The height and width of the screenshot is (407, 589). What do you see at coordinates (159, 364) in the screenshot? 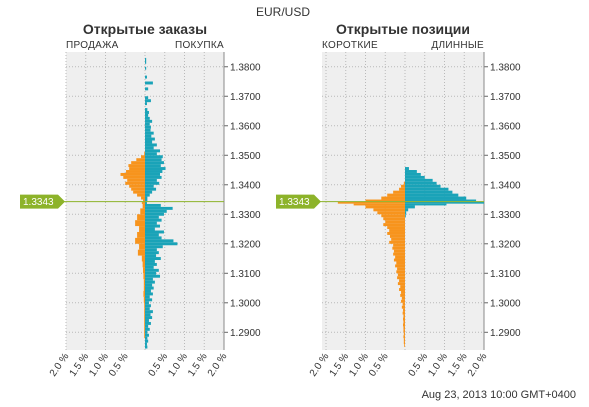
I see `panel1-xtick-label: 0.5 %` at bounding box center [159, 364].